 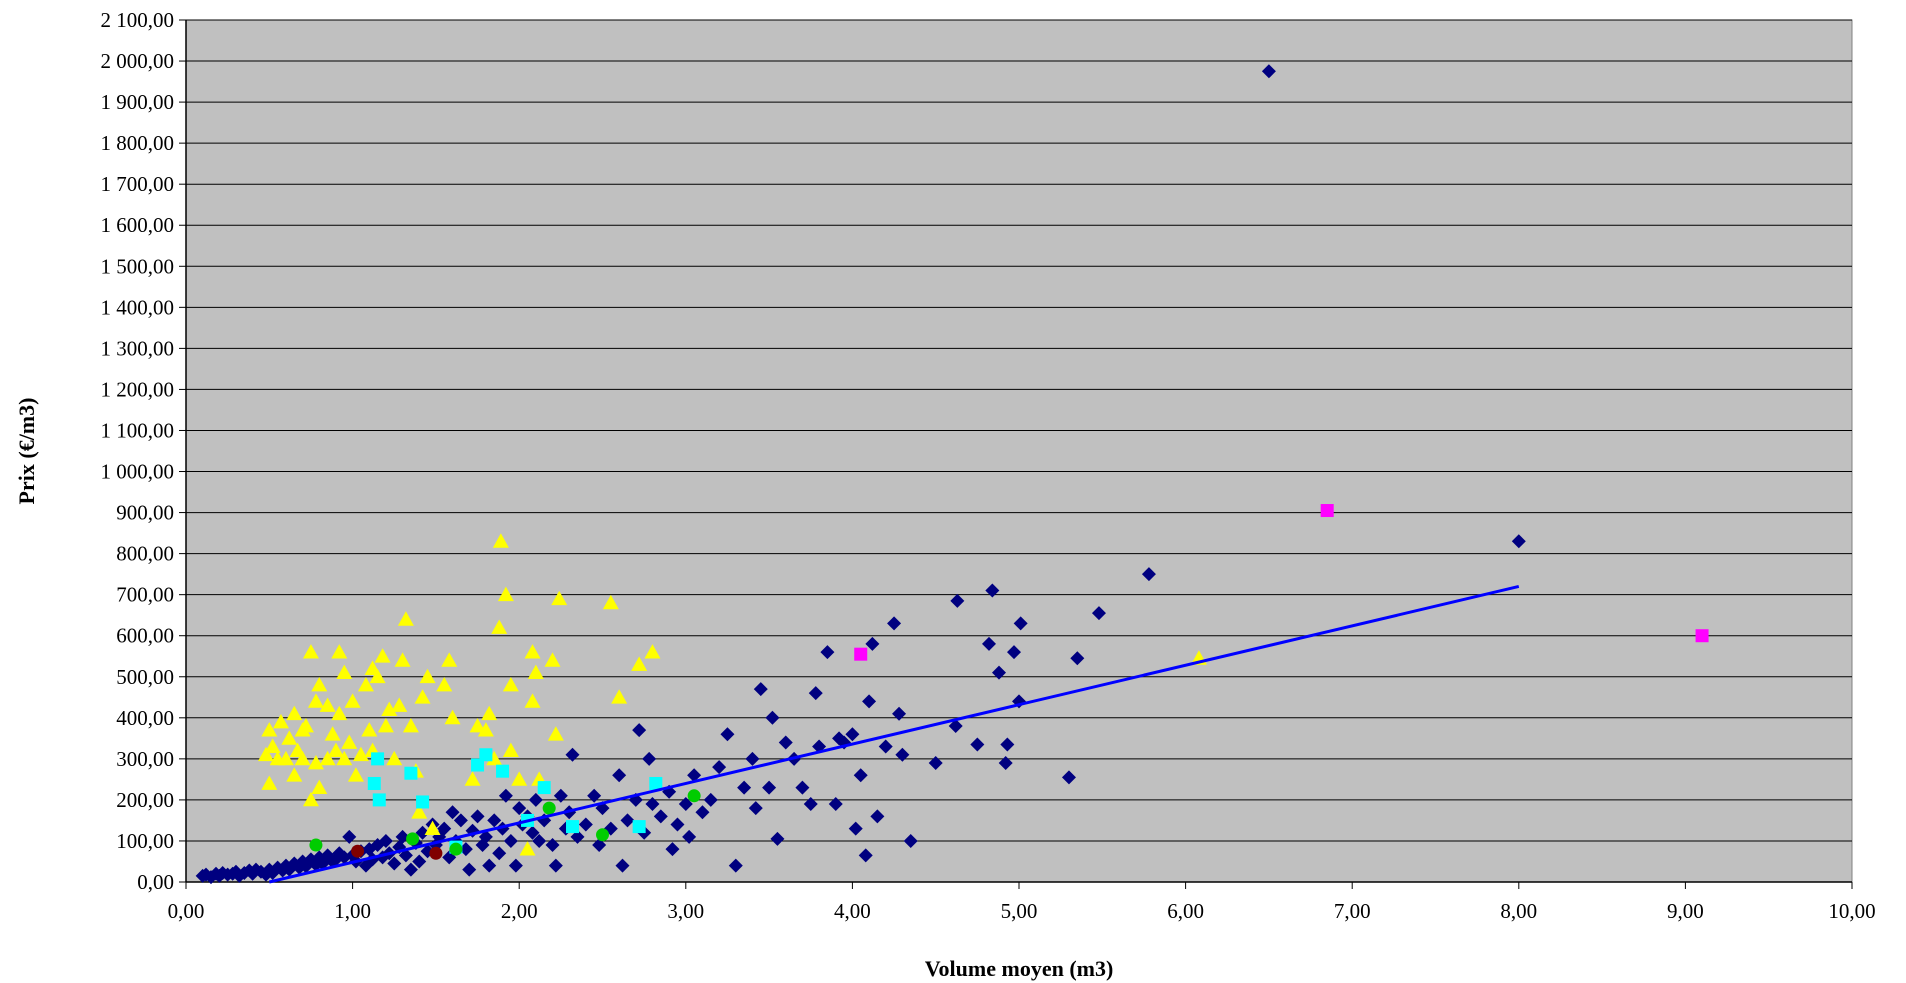 What do you see at coordinates (852, 911) in the screenshot?
I see `x-tick-label: 4,00` at bounding box center [852, 911].